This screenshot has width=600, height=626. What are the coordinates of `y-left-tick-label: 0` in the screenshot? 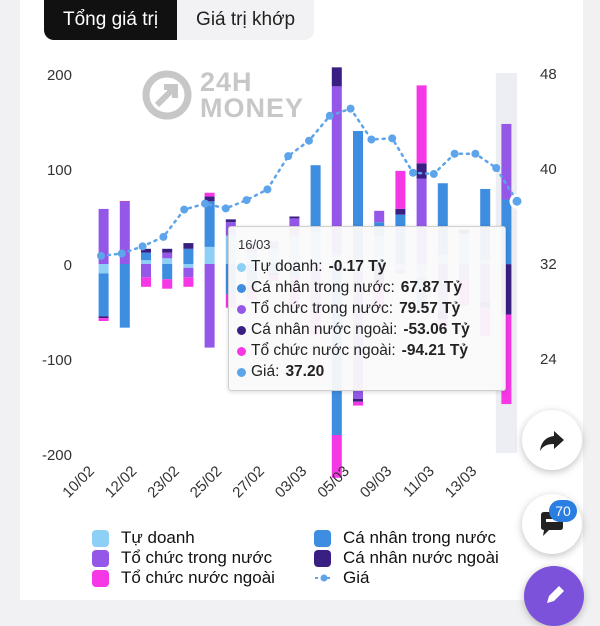 It's located at (68, 265).